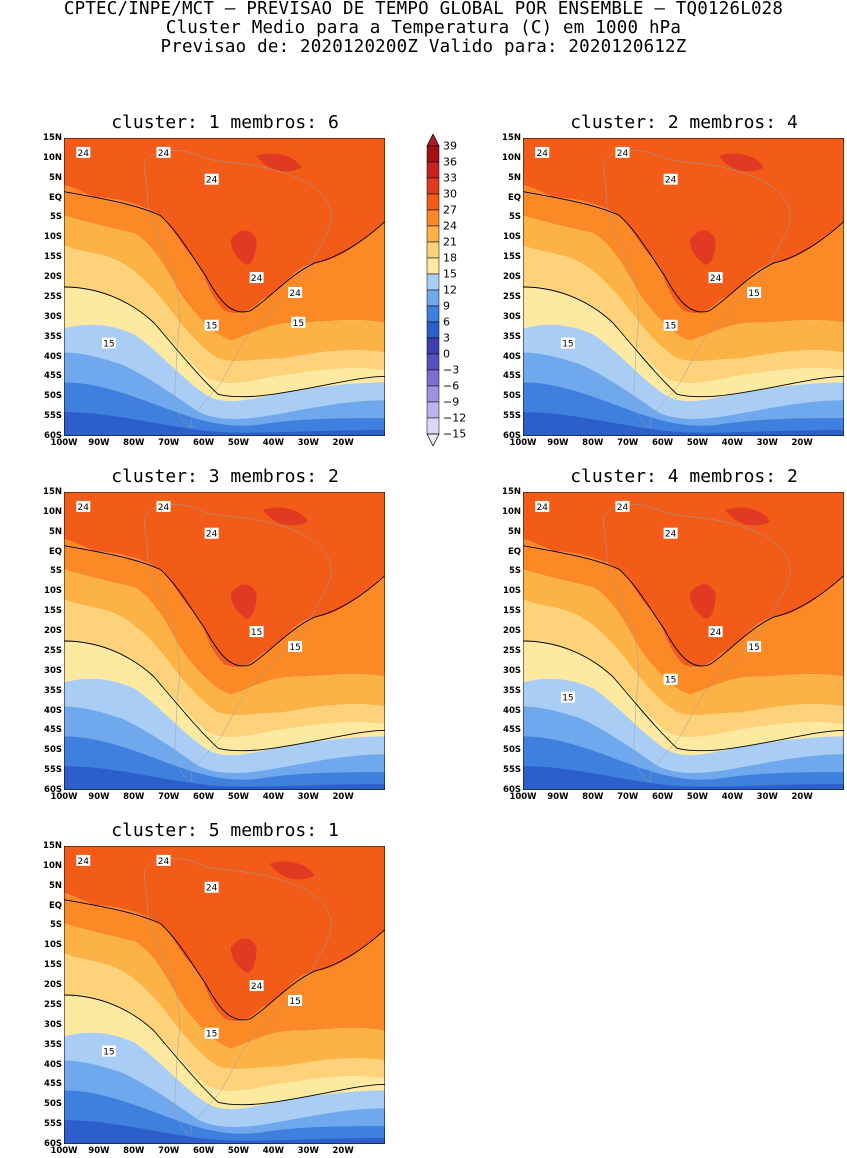  Describe the element at coordinates (134, 797) in the screenshot. I see `longitude-tick-label: 80W` at that location.